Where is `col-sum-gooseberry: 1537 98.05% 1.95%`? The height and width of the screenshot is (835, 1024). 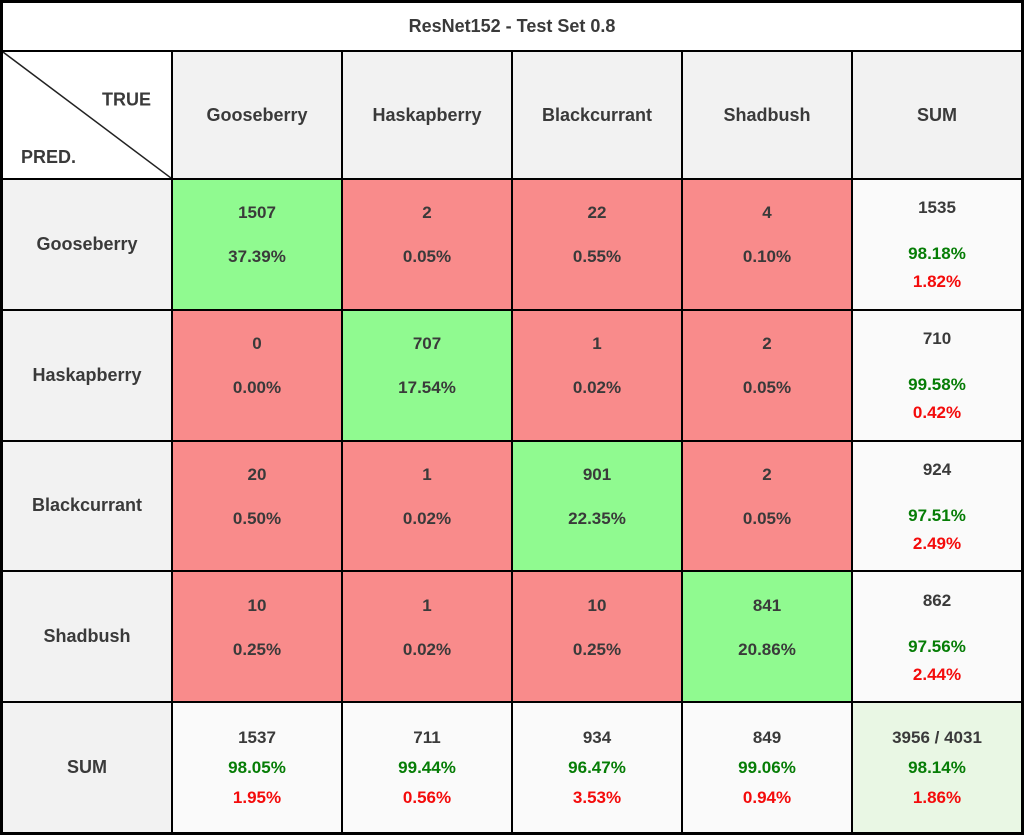 col-sum-gooseberry: 1537 98.05% 1.95% is located at coordinates (257, 767).